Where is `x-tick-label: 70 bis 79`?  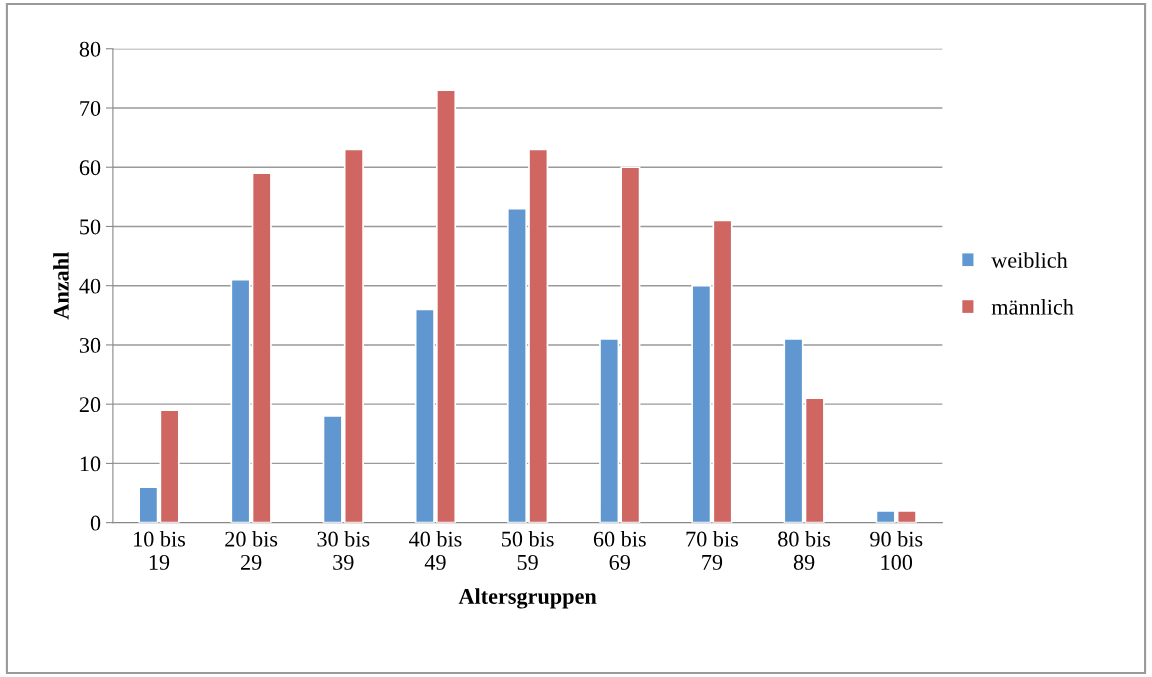 x-tick-label: 70 bis 79 is located at coordinates (712, 550).